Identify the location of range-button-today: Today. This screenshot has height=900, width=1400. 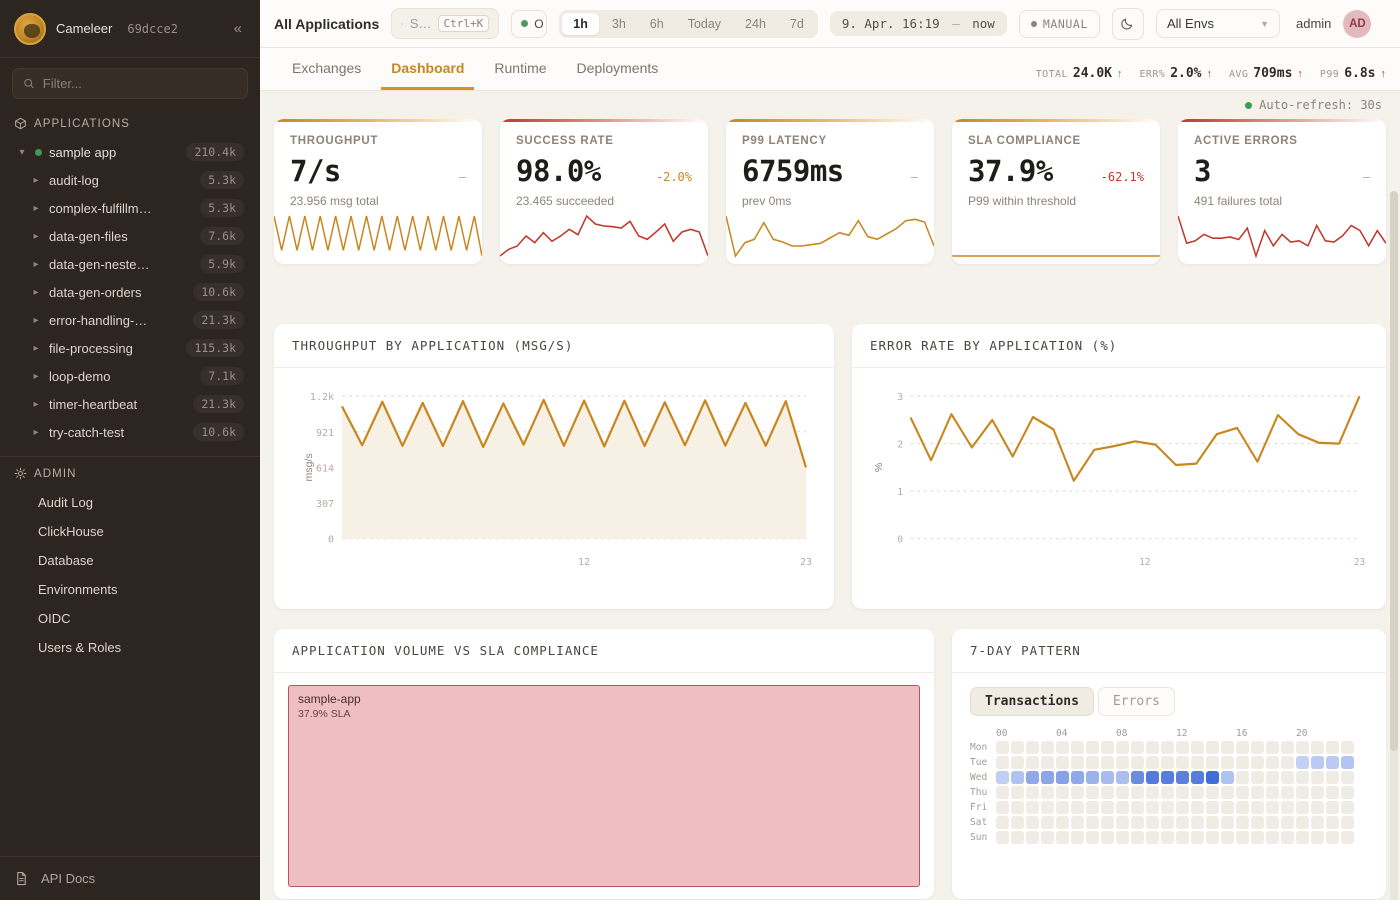
(704, 24).